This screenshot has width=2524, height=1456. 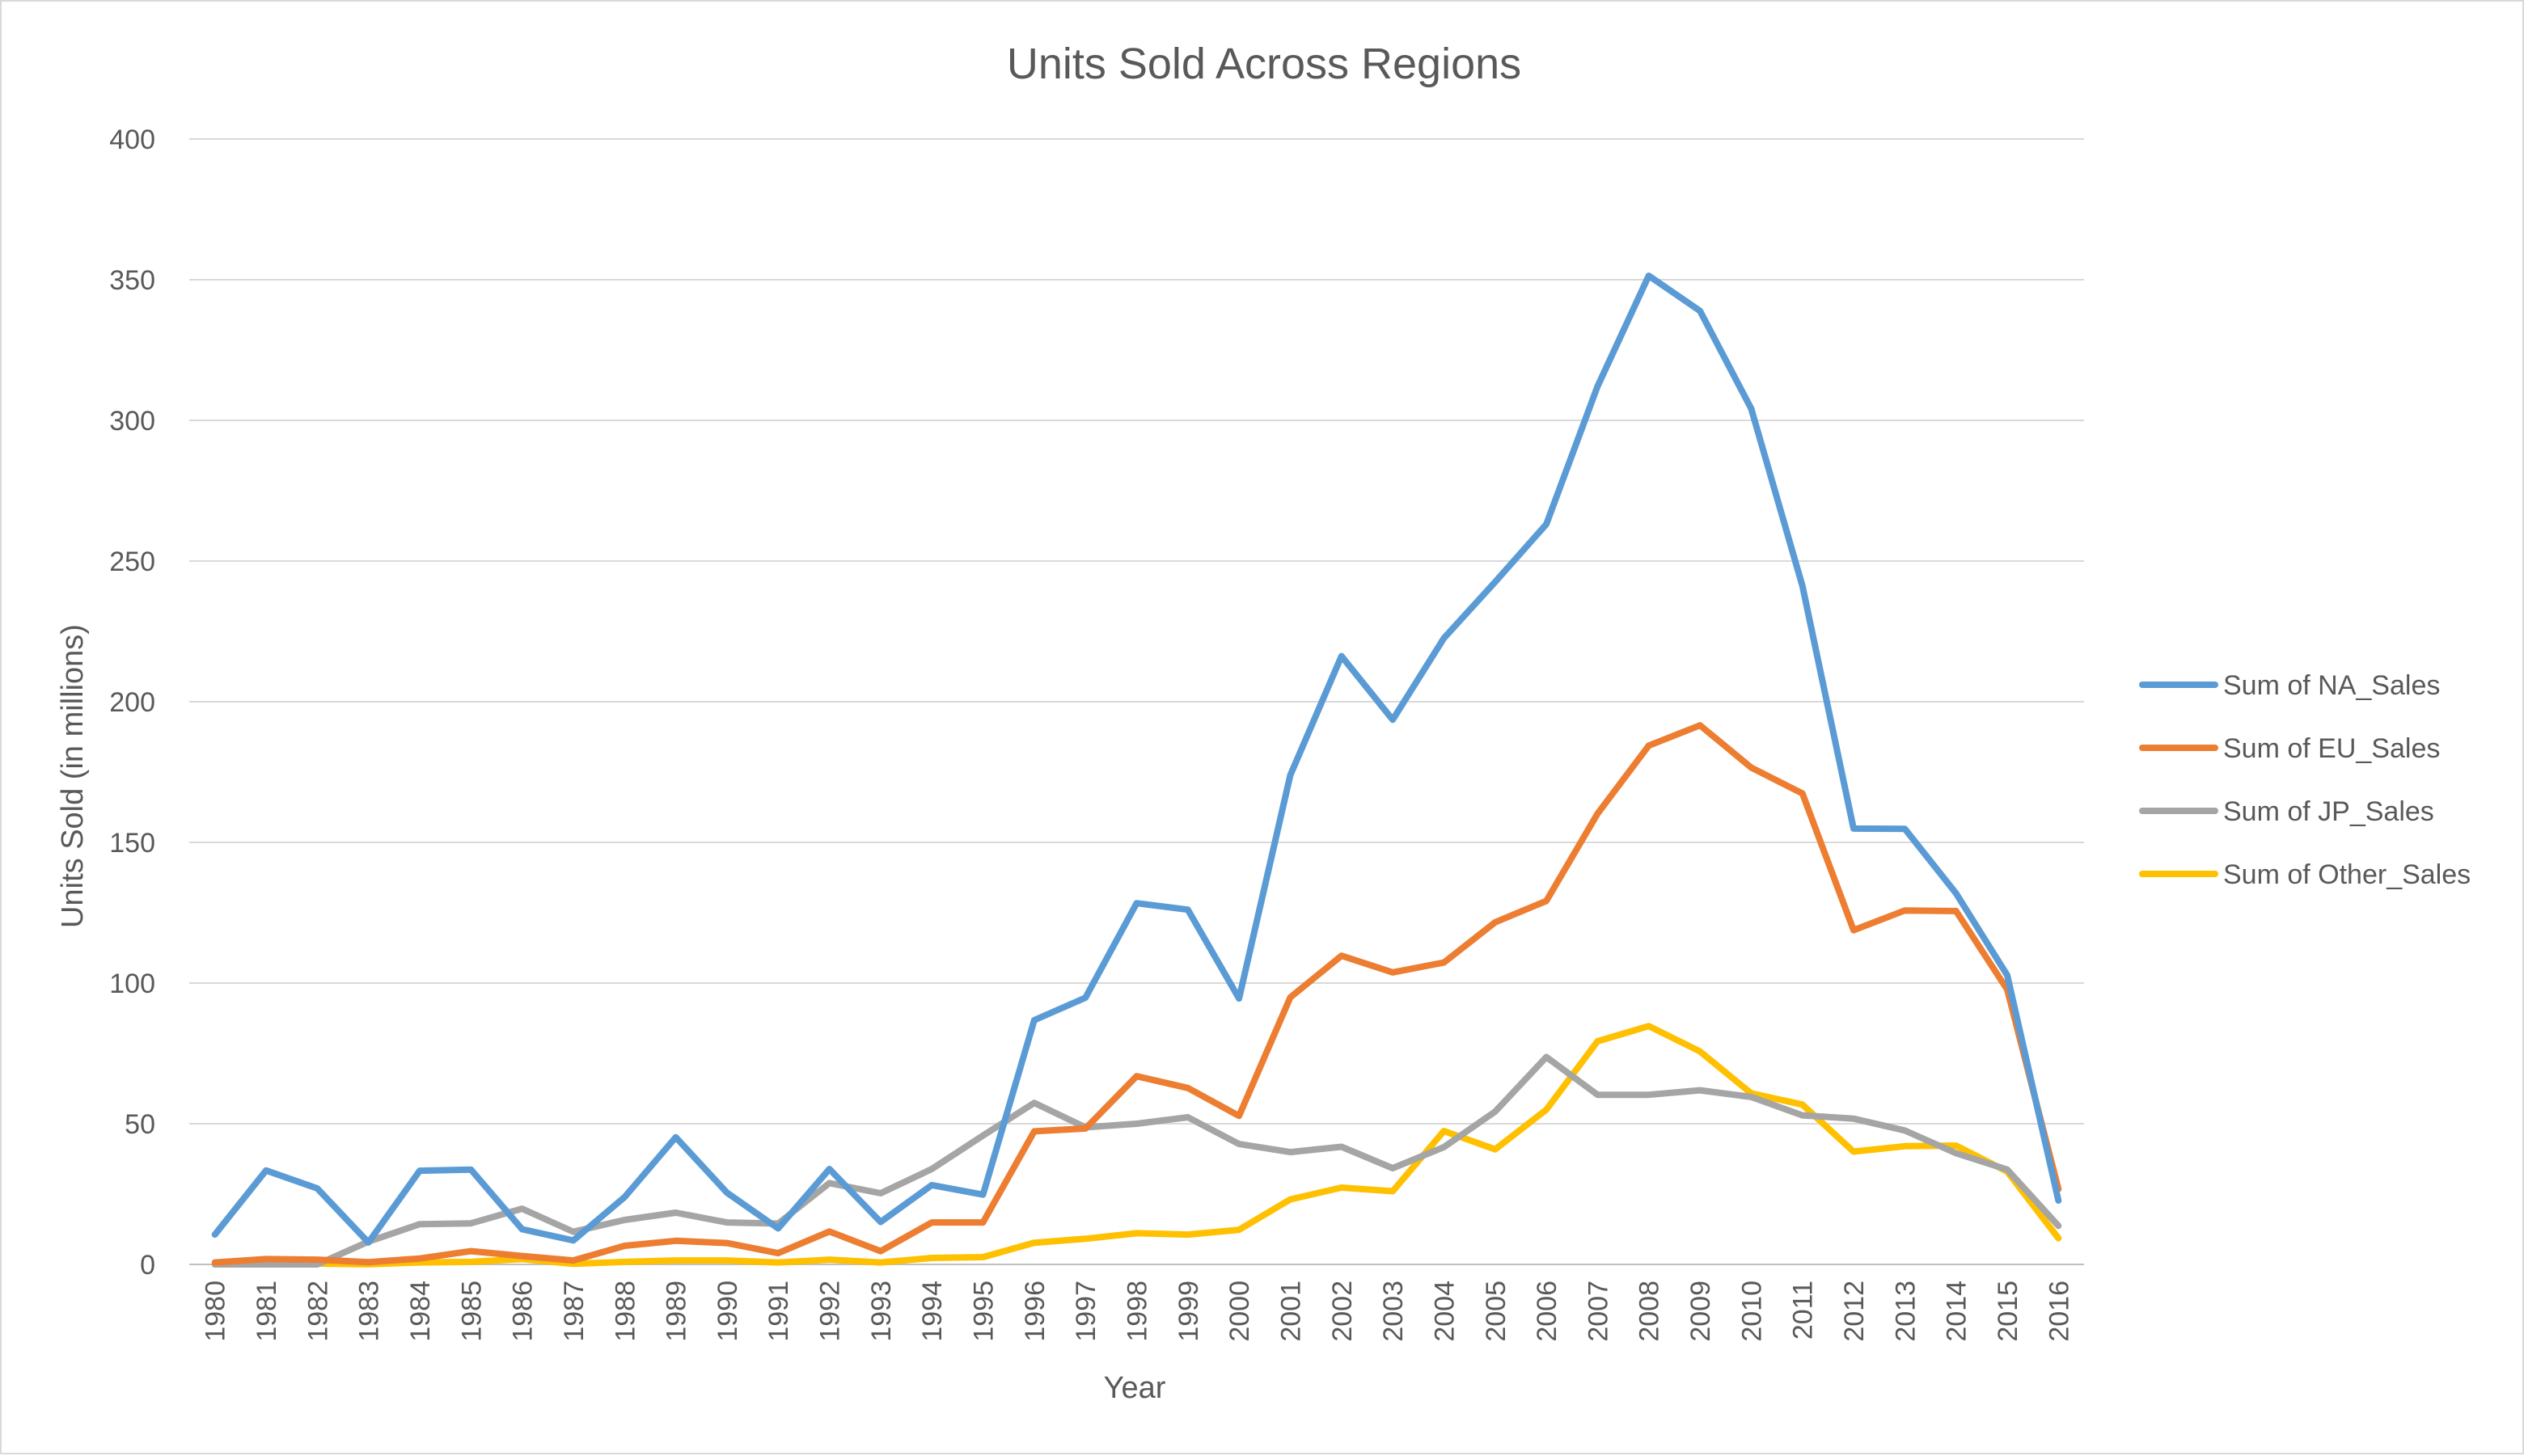 What do you see at coordinates (1136, 1160) in the screenshot?
I see `series-line-sum-of-jp-sales` at bounding box center [1136, 1160].